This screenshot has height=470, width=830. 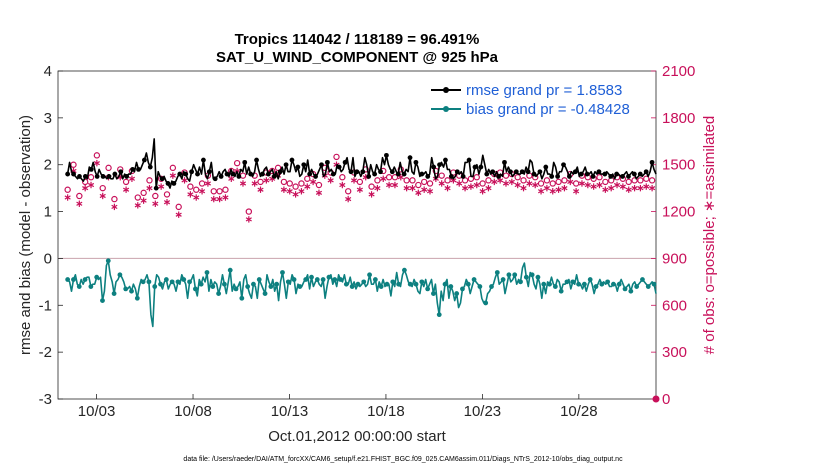 What do you see at coordinates (709, 235) in the screenshot?
I see `y-axis-right-label: # of obs: o=possible; ∗=assimilated` at bounding box center [709, 235].